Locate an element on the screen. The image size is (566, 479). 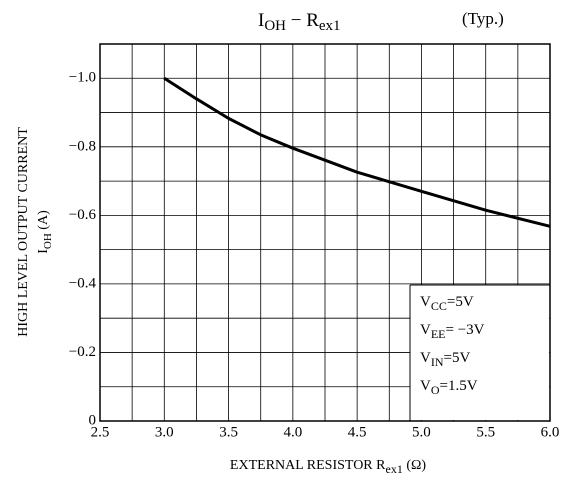
conditions-box is located at coordinates (479, 352).